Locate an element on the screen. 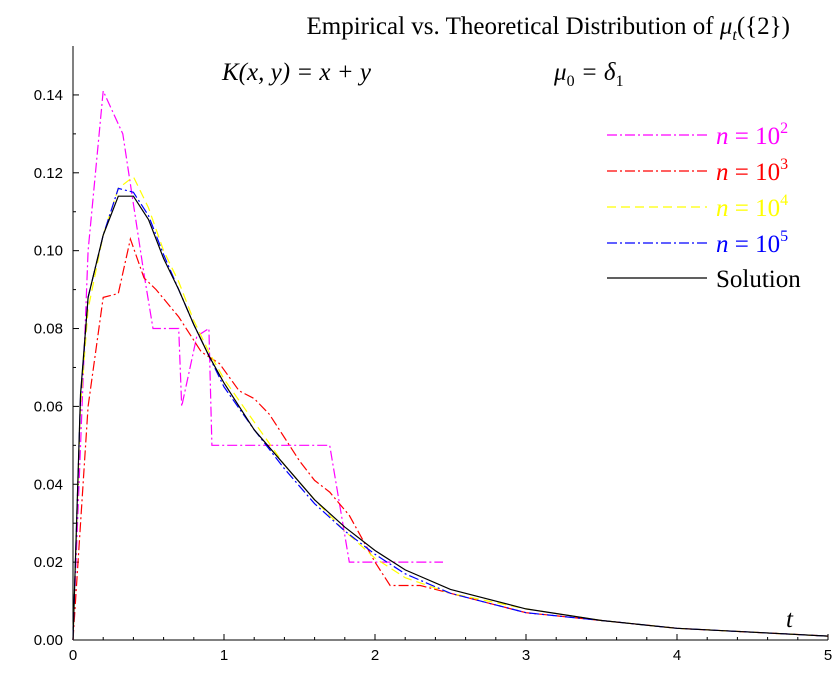 Image resolution: width=835 pixels, height=679 pixels. y-tick-label: 0.00 is located at coordinates (48, 640).